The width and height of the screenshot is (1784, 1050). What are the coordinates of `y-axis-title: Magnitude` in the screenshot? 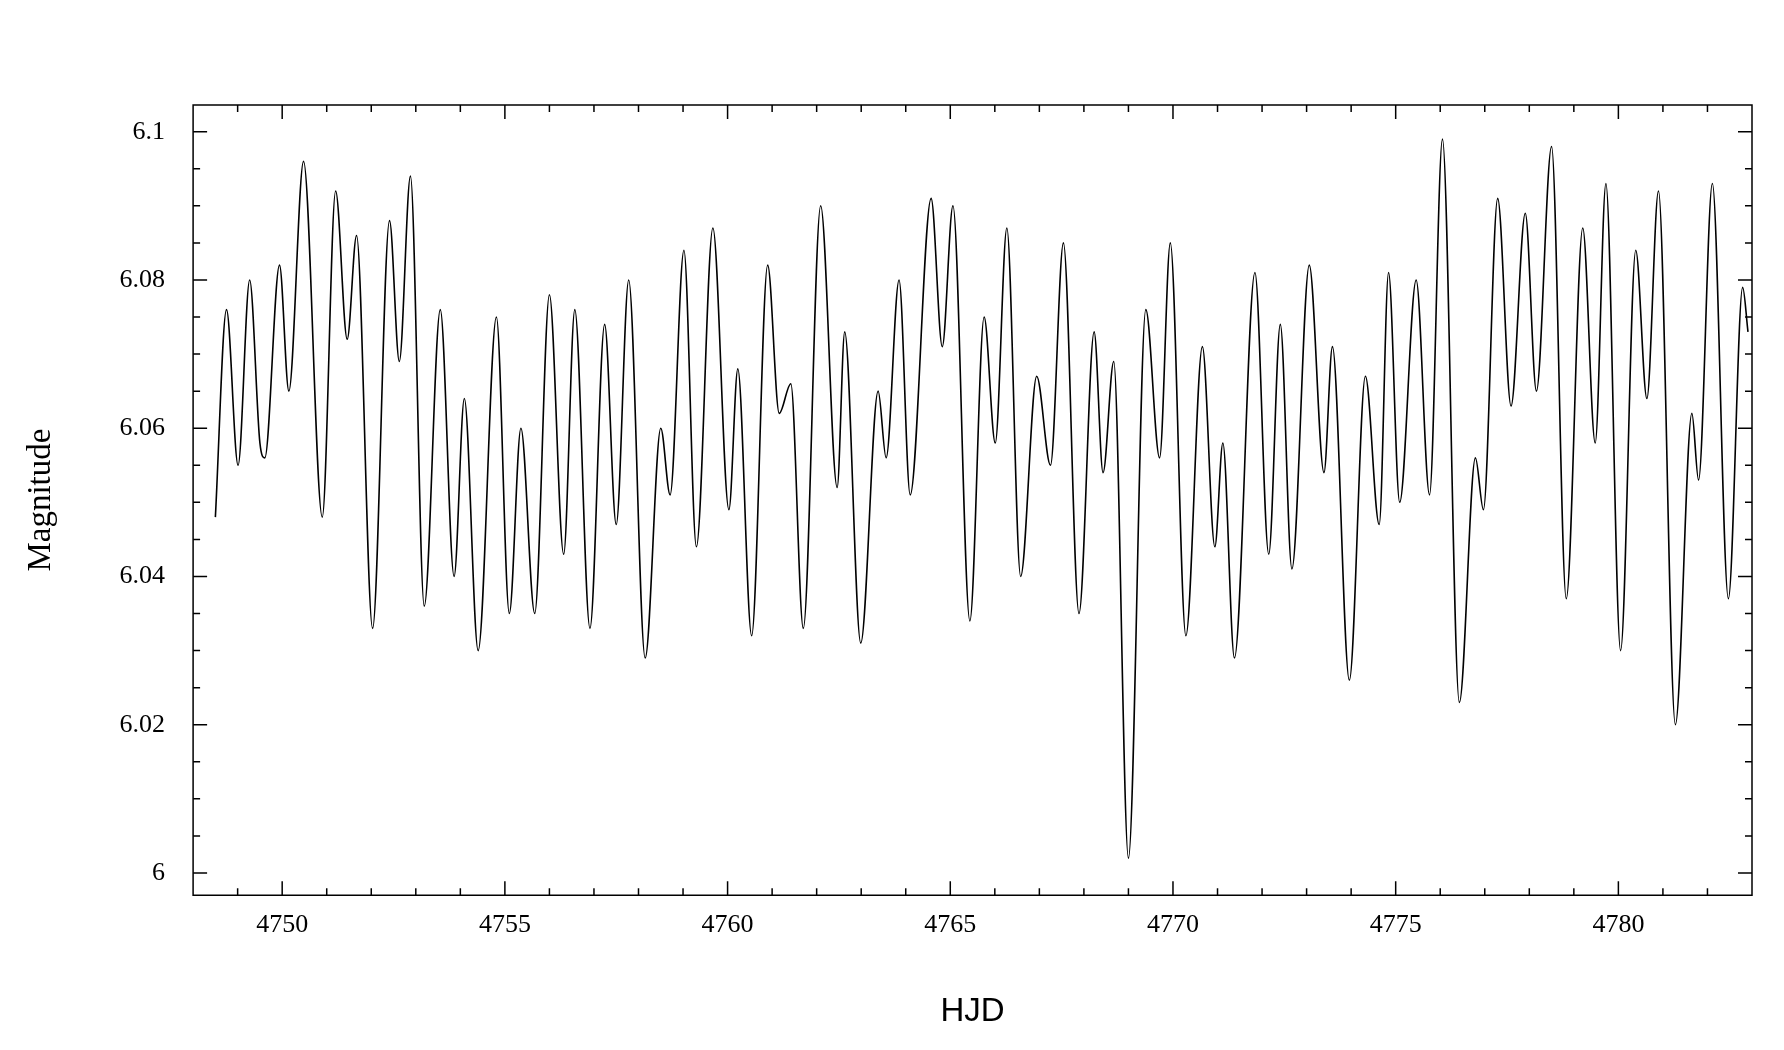 It's located at (39, 500).